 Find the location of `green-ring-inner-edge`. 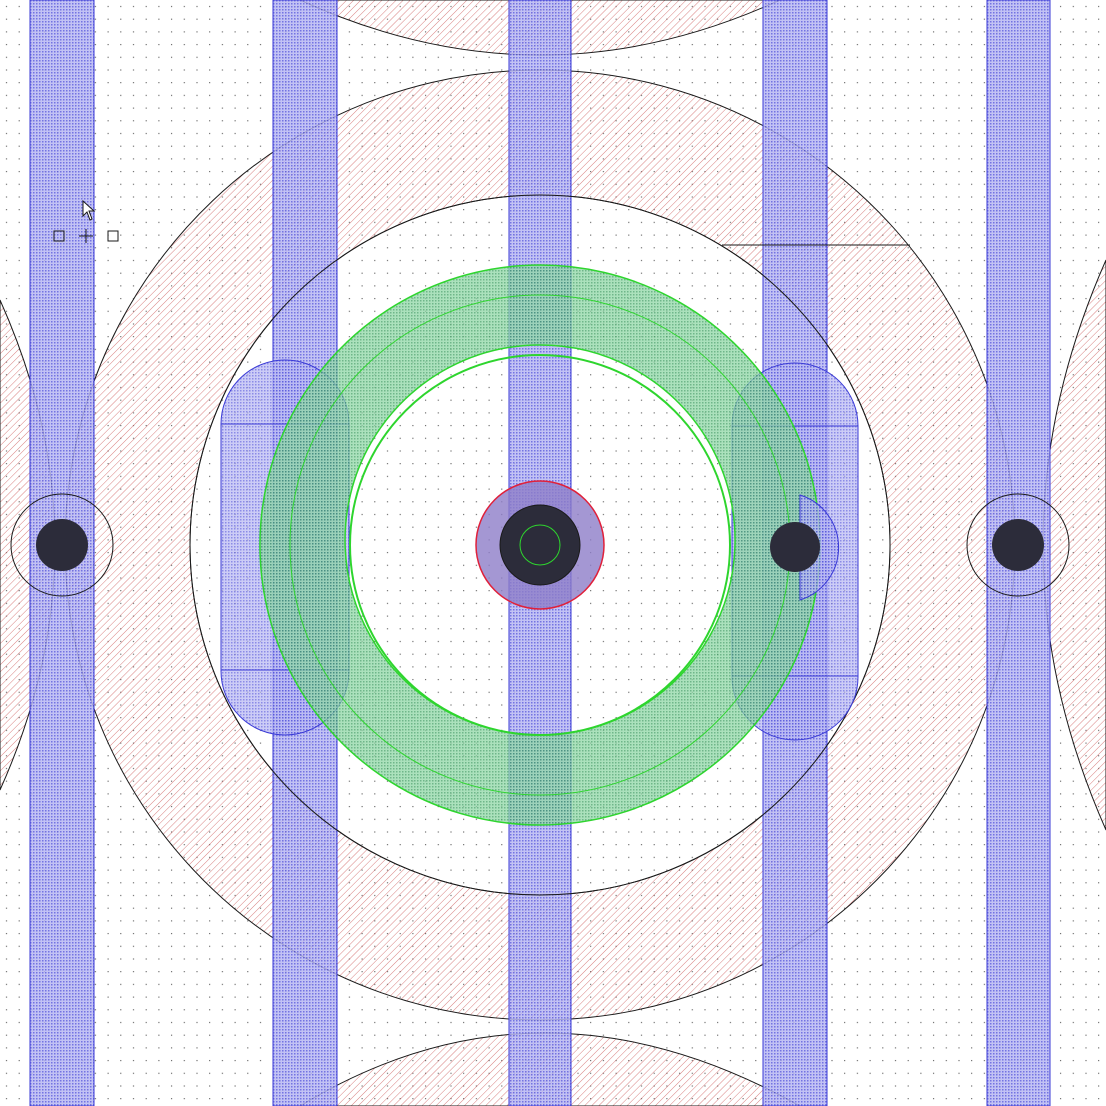

green-ring-inner-edge is located at coordinates (540, 545).